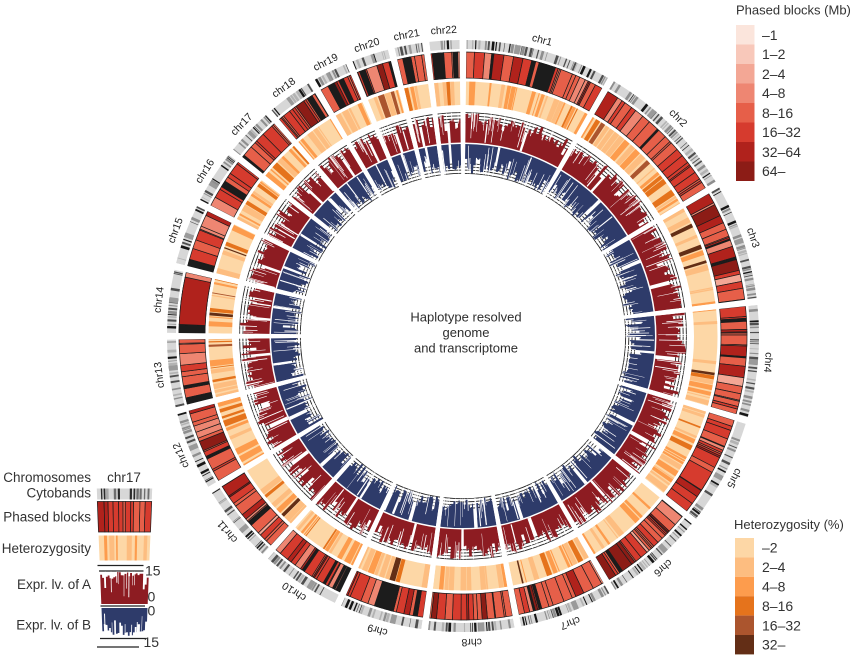 The height and width of the screenshot is (668, 860). Describe the element at coordinates (54, 584) in the screenshot. I see `svg-text: Expr. lv. of A` at that location.